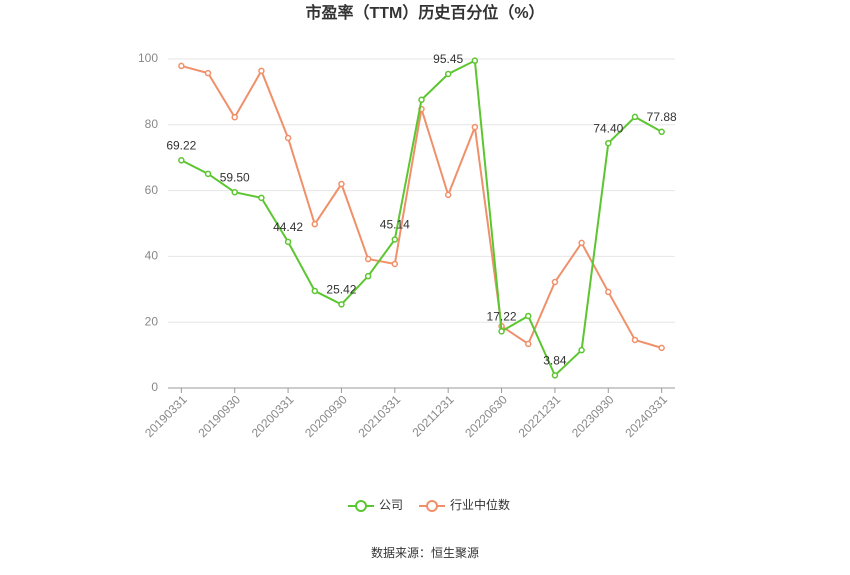 This screenshot has width=850, height=575. Describe the element at coordinates (235, 177) in the screenshot. I see `data-label: 59.50` at that location.